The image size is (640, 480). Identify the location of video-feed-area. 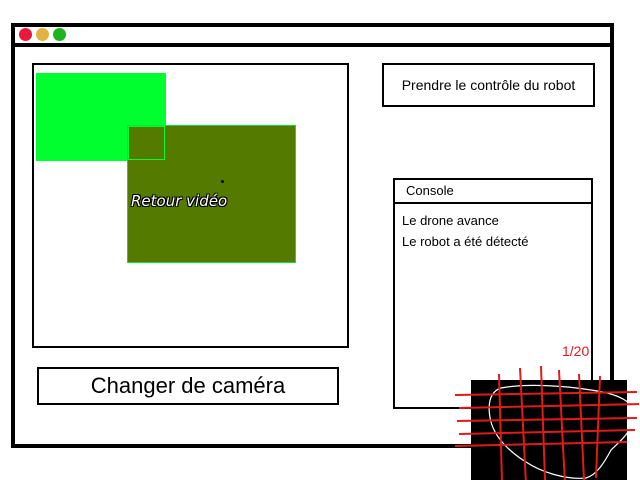
(211, 194).